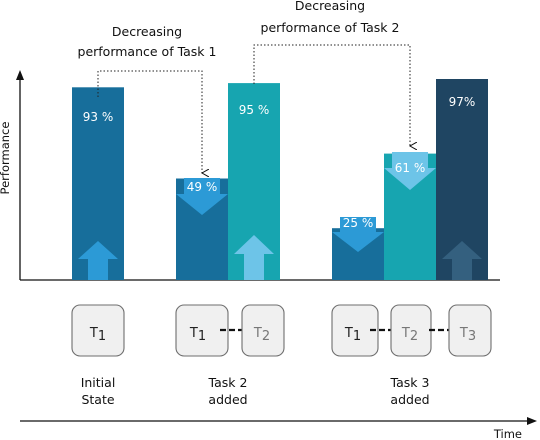 This screenshot has height=440, width=540. I want to click on down-arrow-t2-task3, so click(410, 171).